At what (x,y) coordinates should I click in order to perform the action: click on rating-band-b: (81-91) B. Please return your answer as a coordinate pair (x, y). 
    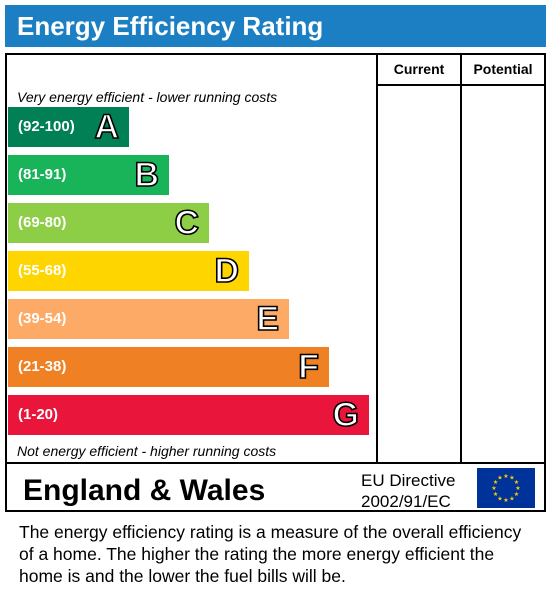
    Looking at the image, I should click on (88, 175).